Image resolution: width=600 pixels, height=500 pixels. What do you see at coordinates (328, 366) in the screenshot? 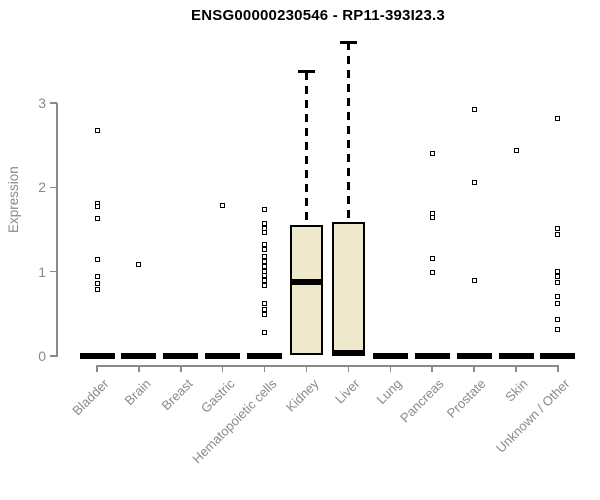
I see `x-axis-line` at bounding box center [328, 366].